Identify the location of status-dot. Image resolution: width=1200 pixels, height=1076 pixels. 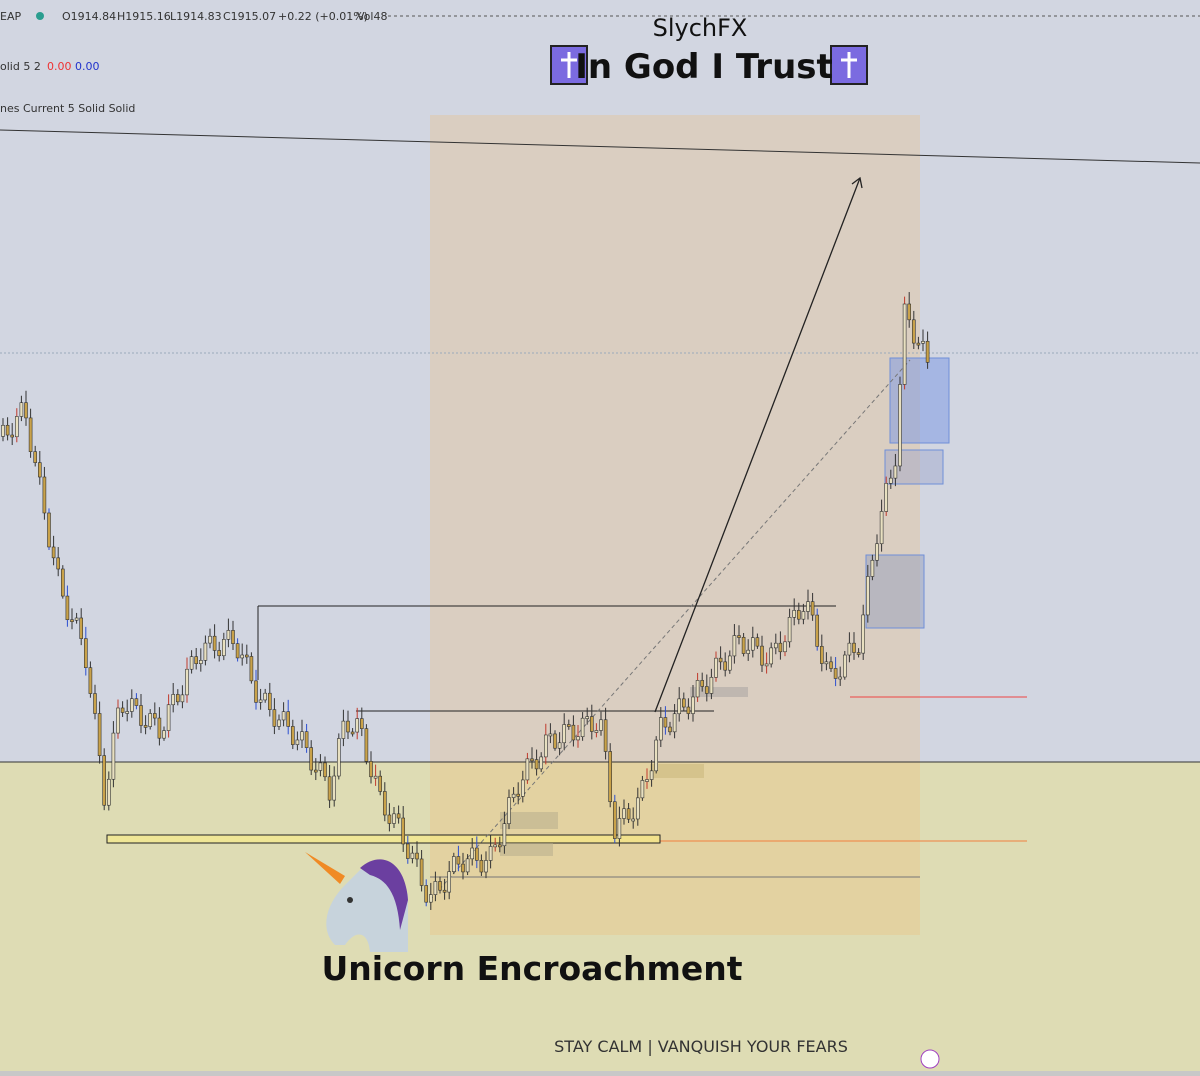
(40, 16).